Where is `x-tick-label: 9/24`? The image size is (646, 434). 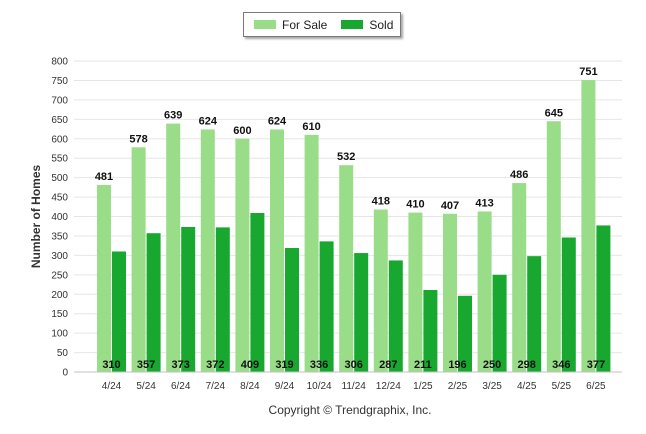
x-tick-label: 9/24 is located at coordinates (285, 386).